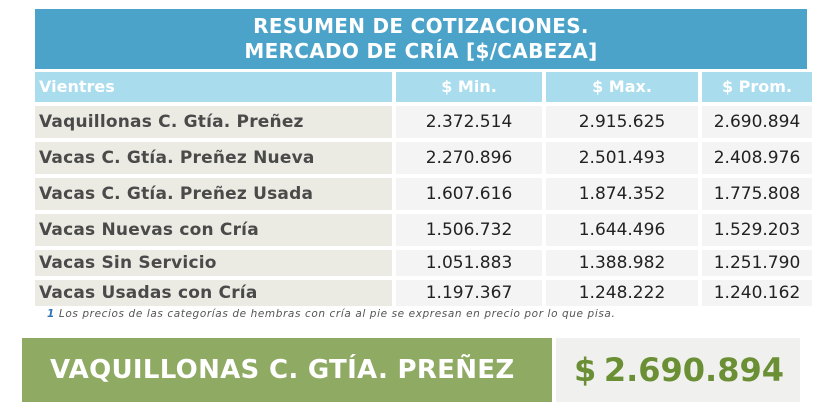  What do you see at coordinates (622, 158) in the screenshot?
I see `row-max: 2.501.493` at bounding box center [622, 158].